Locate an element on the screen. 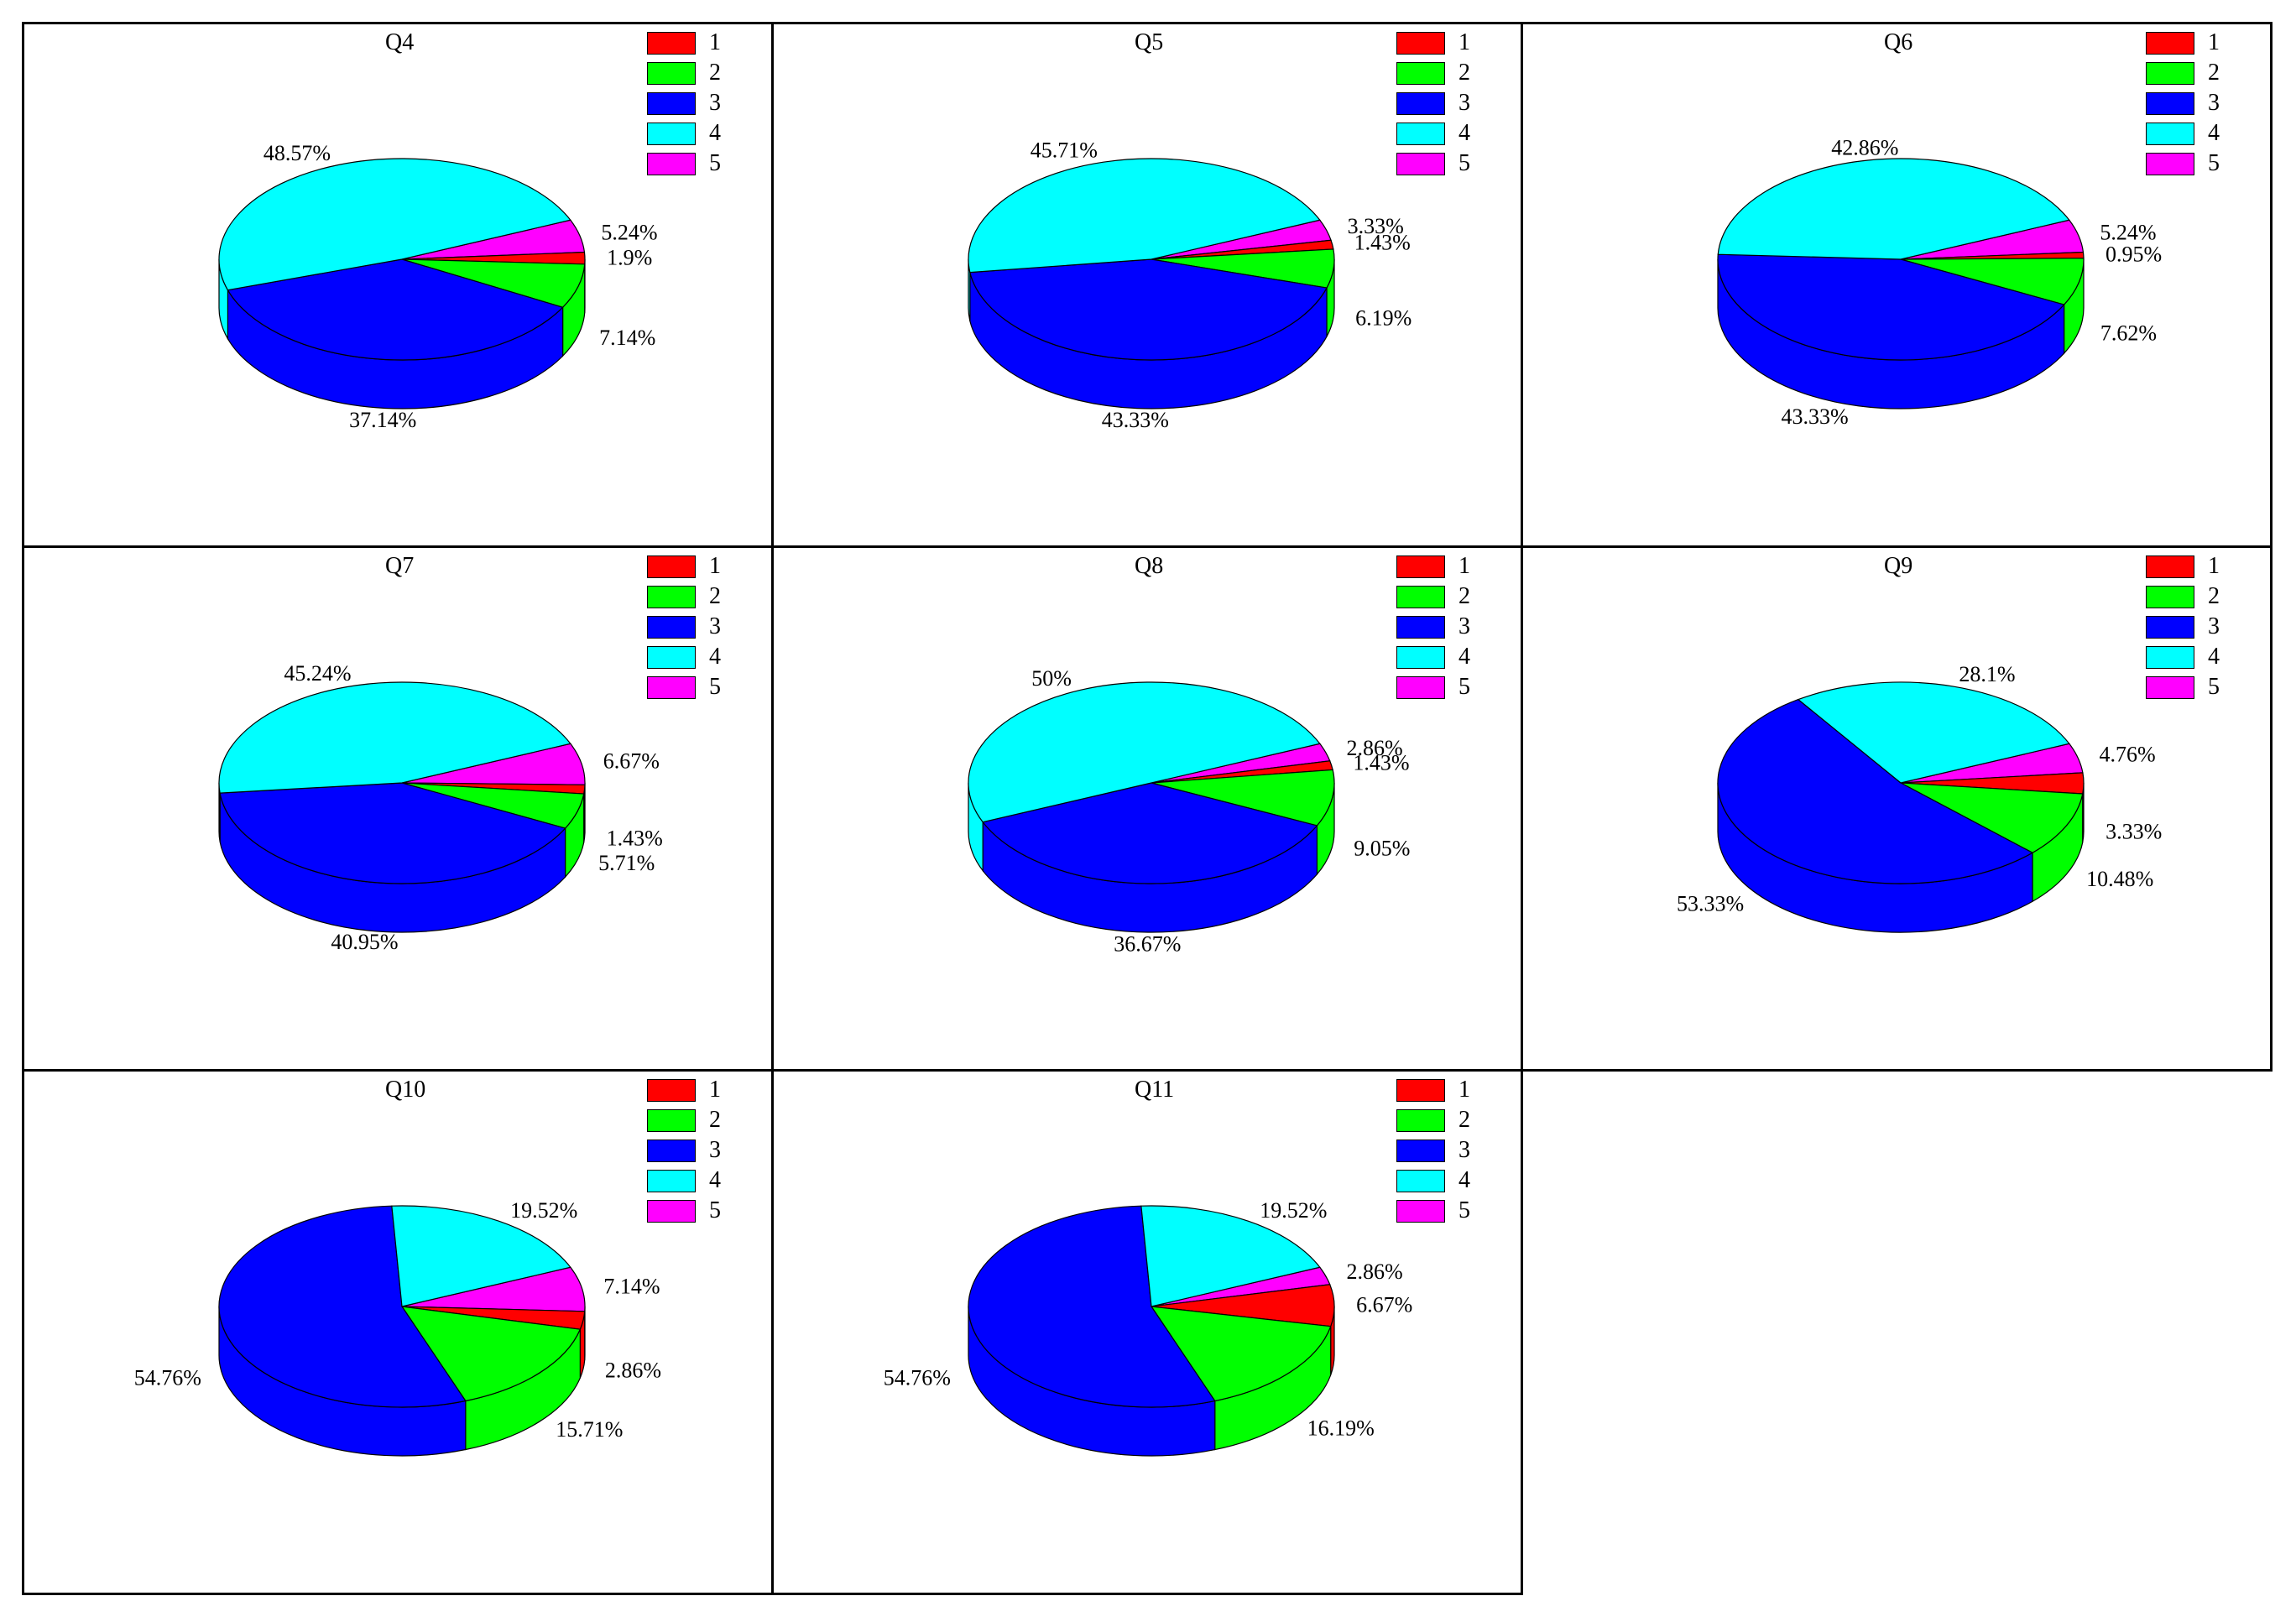 This screenshot has height=1622, width=2296. pie-data-label: 54.76% is located at coordinates (917, 1377).